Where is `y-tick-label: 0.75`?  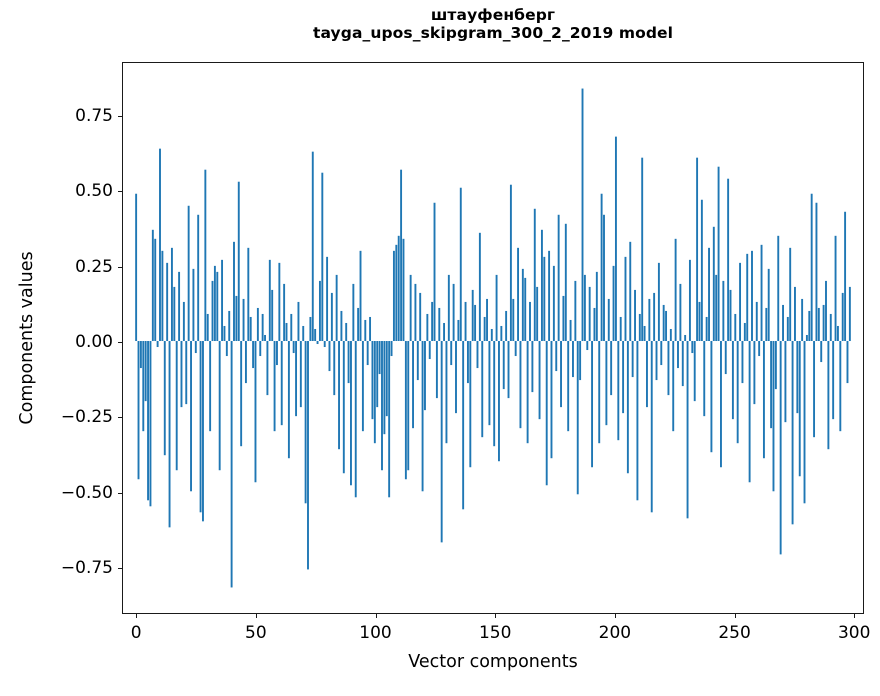
y-tick-label: 0.75 is located at coordinates (94, 115).